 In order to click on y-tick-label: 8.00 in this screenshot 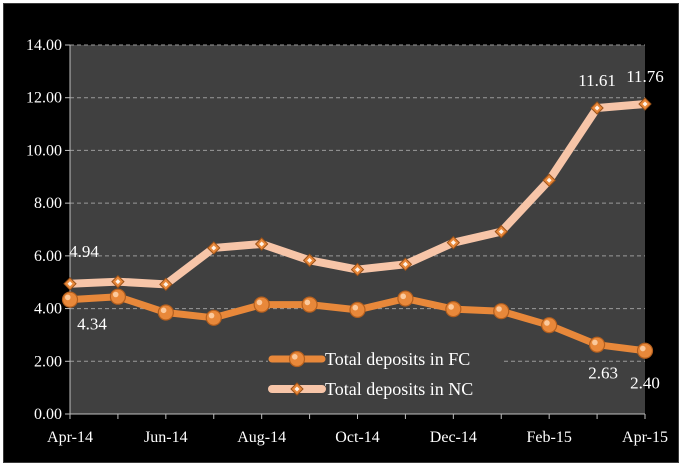, I will do `click(48, 203)`.